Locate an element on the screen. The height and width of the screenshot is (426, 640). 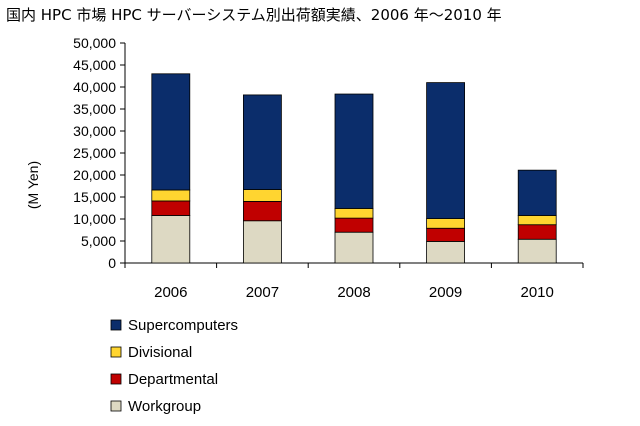
legend-label-workgroup: Workgroup is located at coordinates (164, 406).